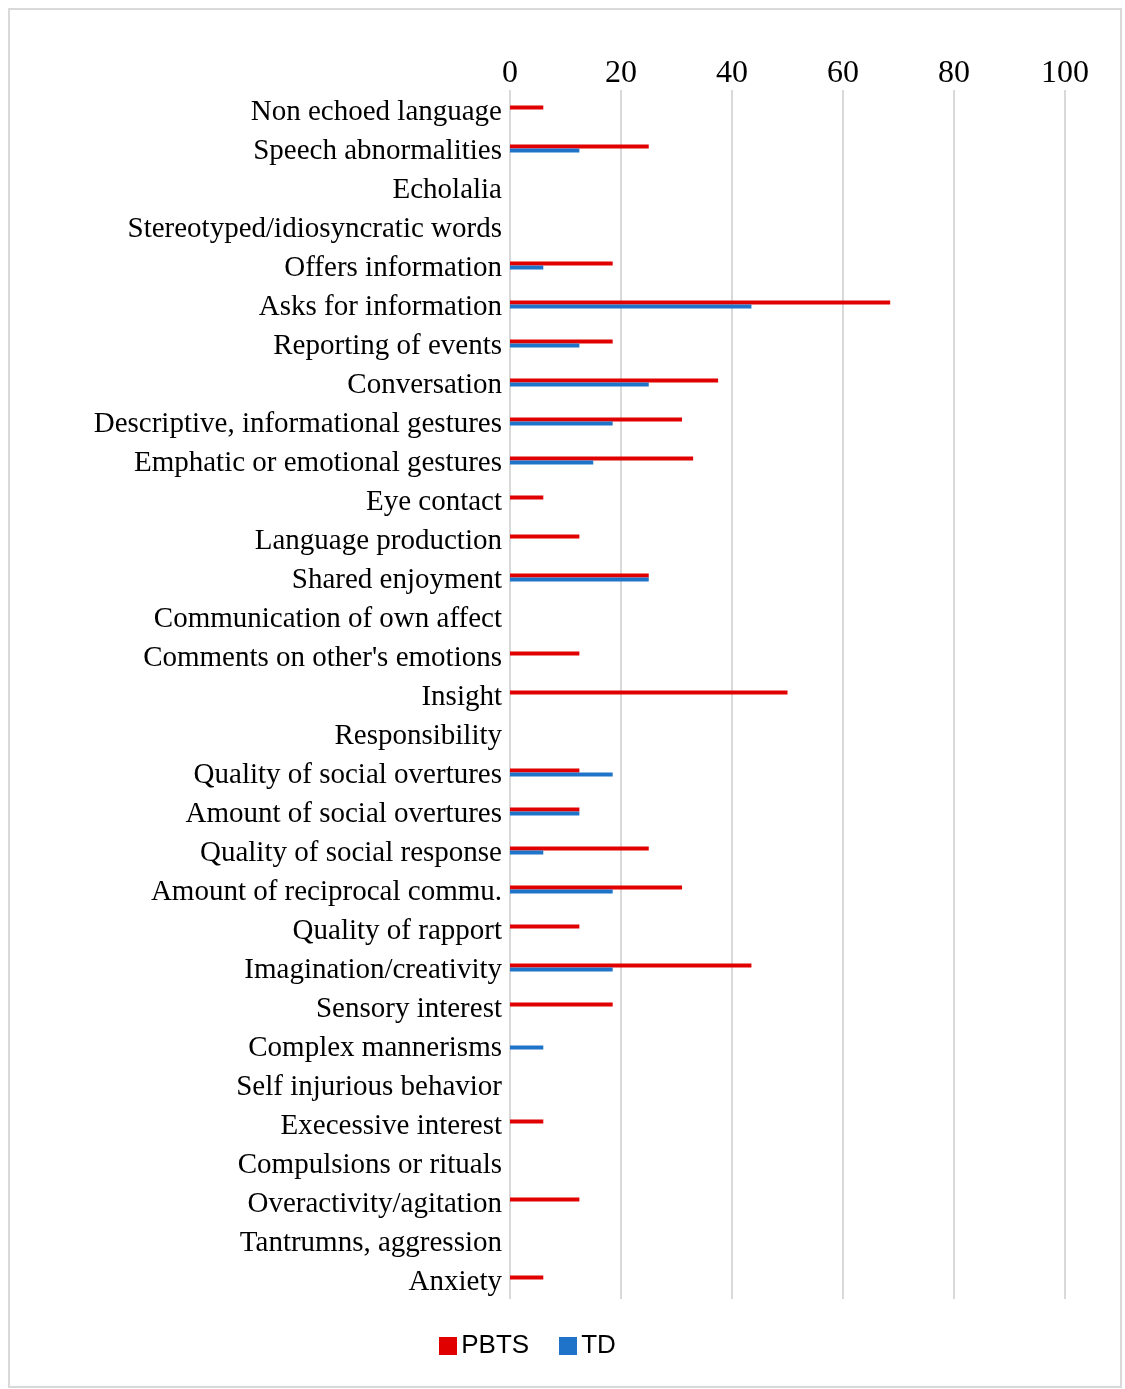  I want to click on y-tick-label: Quality of social overtures, so click(347, 772).